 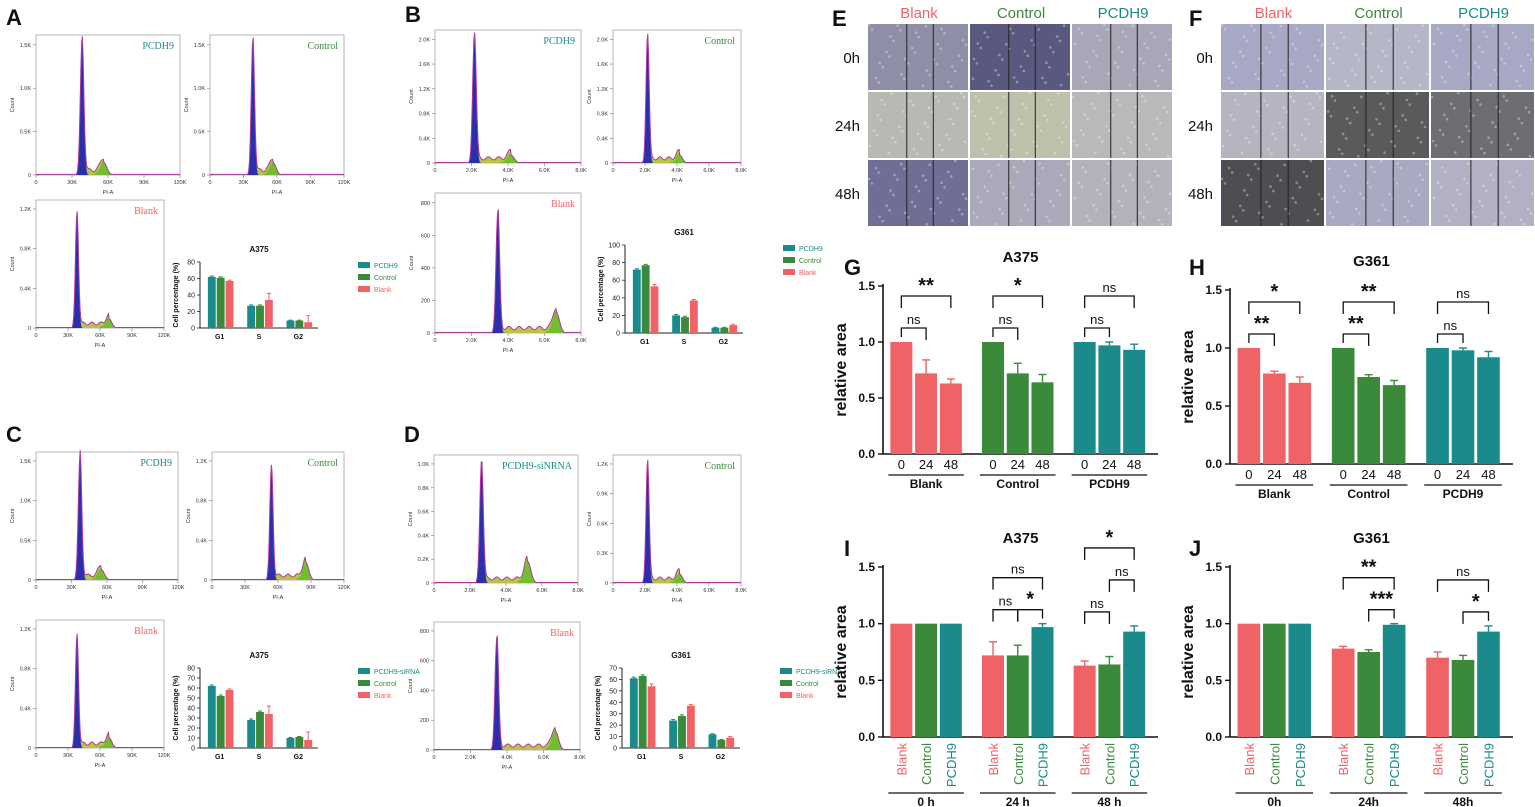 What do you see at coordinates (508, 181) in the screenshot?
I see `x-axis-title: PI-A` at bounding box center [508, 181].